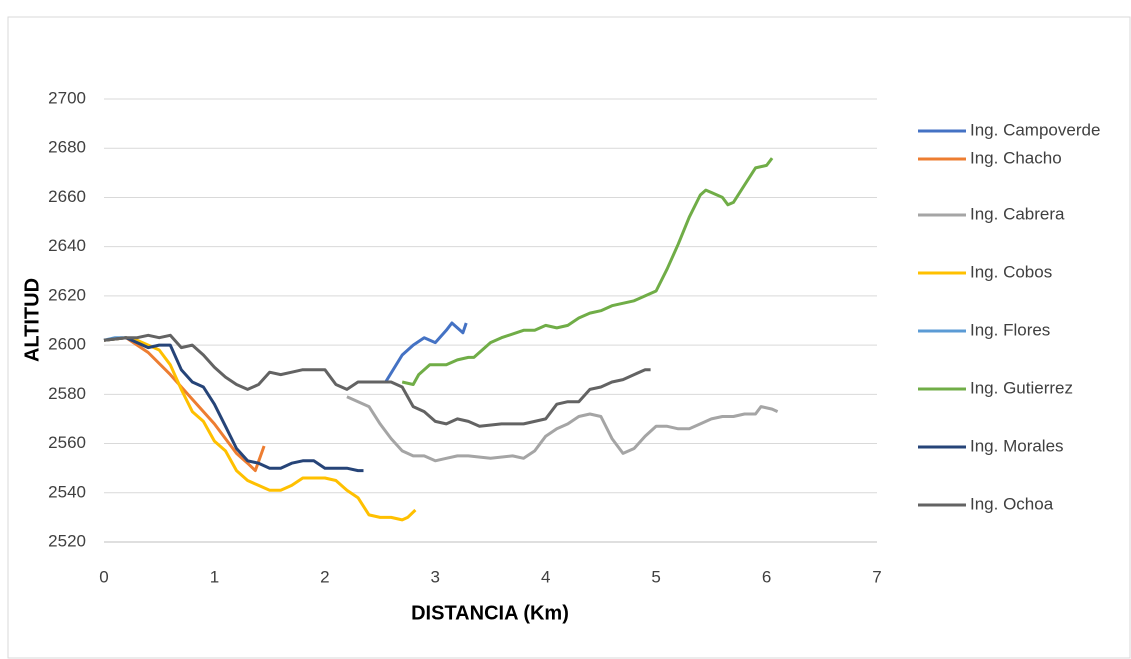 This screenshot has height=659, width=1131. I want to click on legend-label: Ing. Cobos, so click(1011, 271).